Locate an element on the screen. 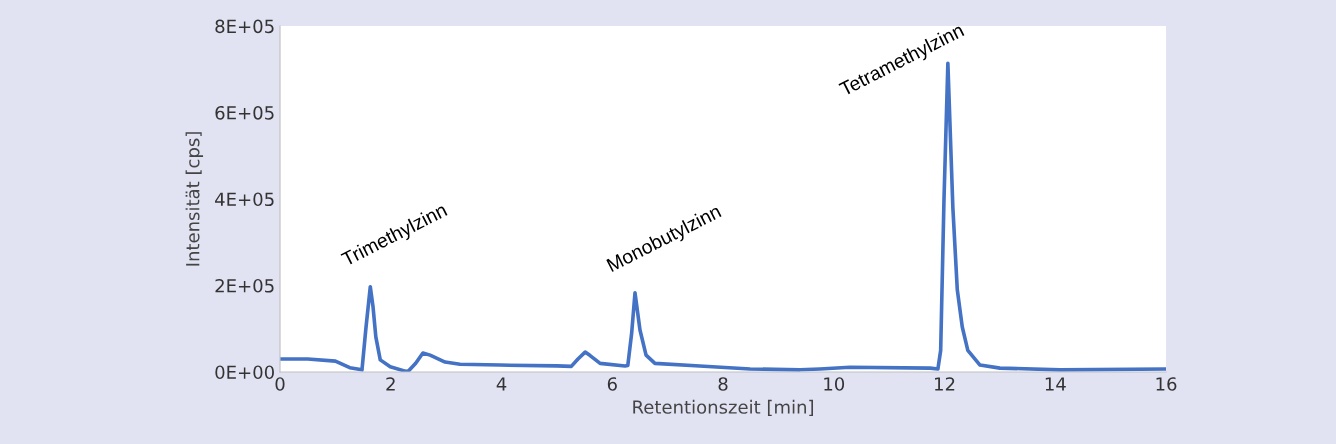 The height and width of the screenshot is (444, 1336). y-tick-label: 2E+05 is located at coordinates (244, 285).